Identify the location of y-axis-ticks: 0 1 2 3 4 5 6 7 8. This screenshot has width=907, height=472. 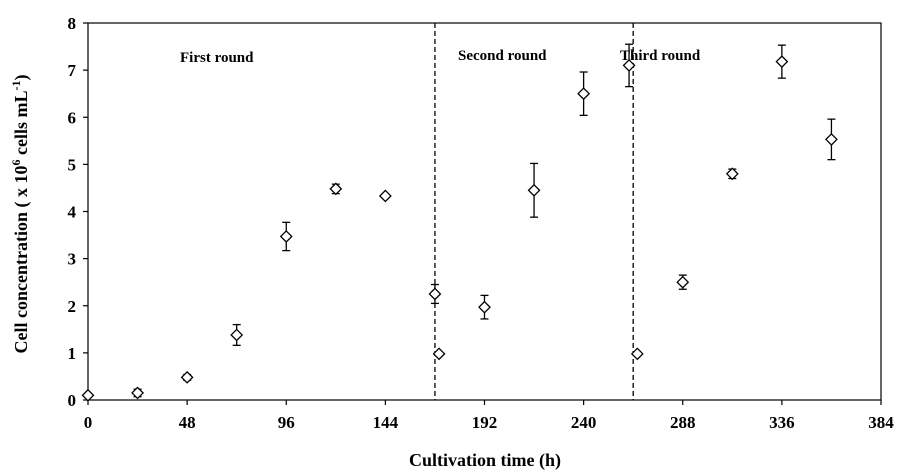
(78, 212).